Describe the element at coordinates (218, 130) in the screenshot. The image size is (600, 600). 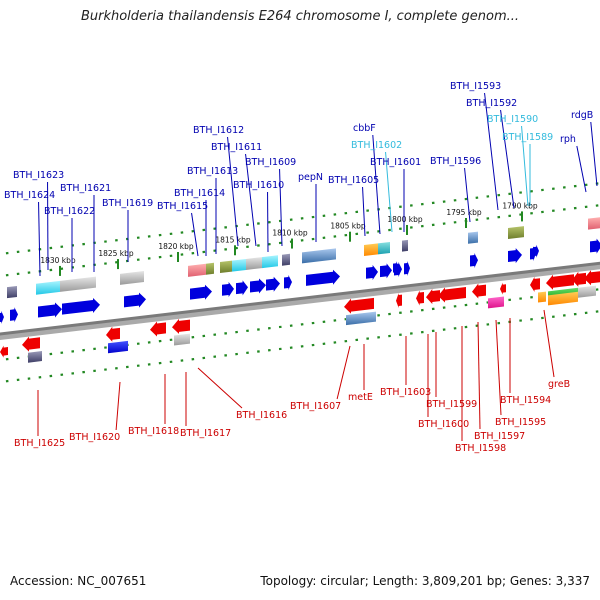
I see `gene-label: BTH_I1612` at that location.